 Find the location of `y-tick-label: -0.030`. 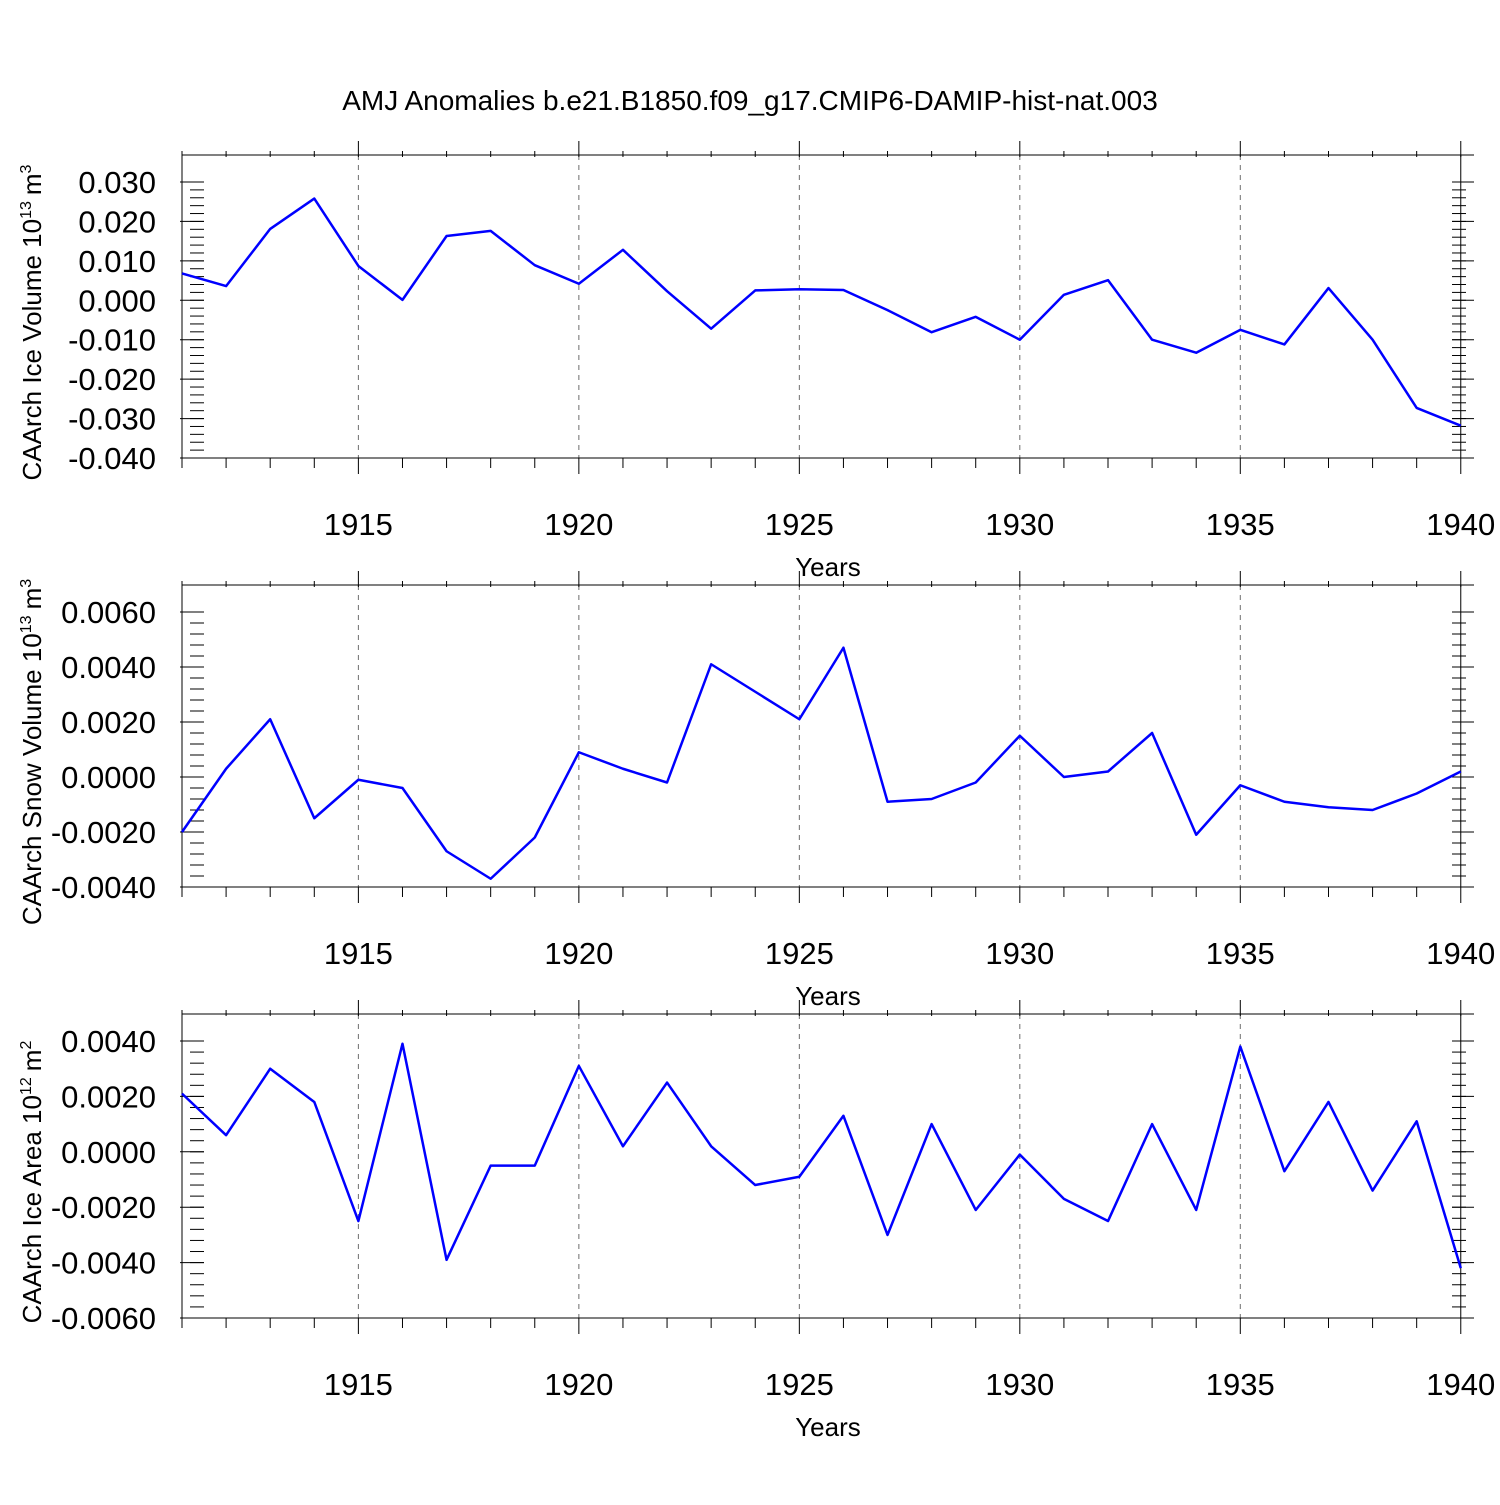

y-tick-label: -0.030 is located at coordinates (112, 419).